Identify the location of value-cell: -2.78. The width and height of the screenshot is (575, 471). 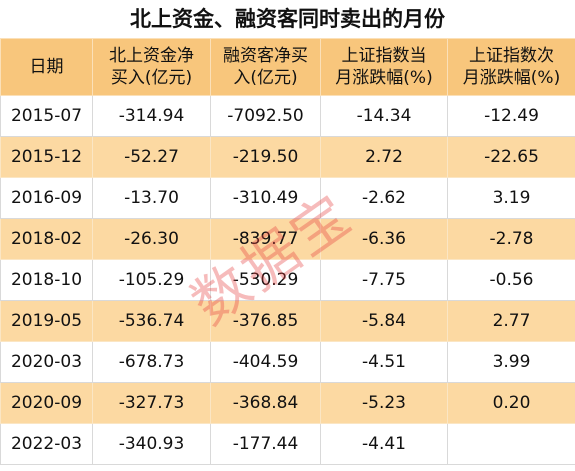
(511, 239).